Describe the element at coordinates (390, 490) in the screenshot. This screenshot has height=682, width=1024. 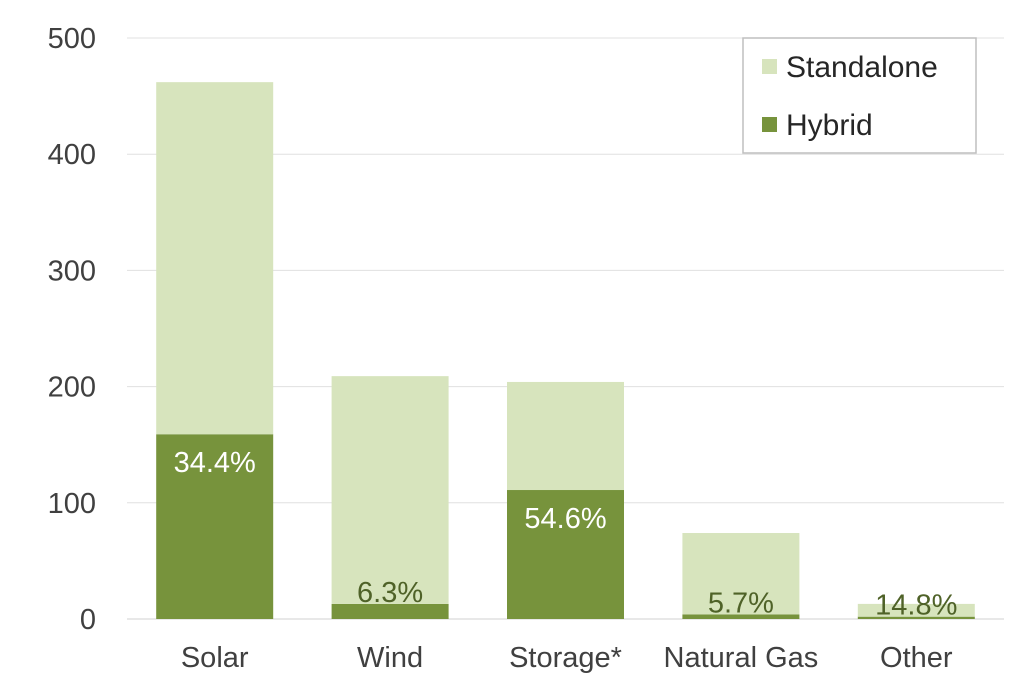
I see `bar-standalone-wind` at that location.